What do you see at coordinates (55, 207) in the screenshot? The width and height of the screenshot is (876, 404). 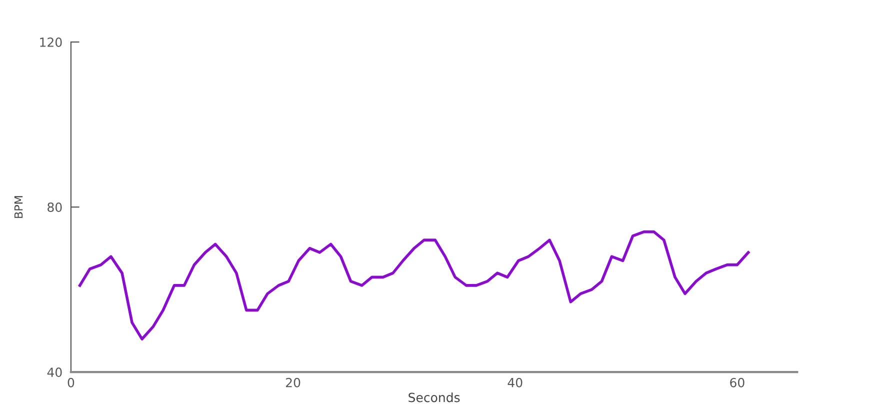 I see `y-tick-label: 80` at bounding box center [55, 207].